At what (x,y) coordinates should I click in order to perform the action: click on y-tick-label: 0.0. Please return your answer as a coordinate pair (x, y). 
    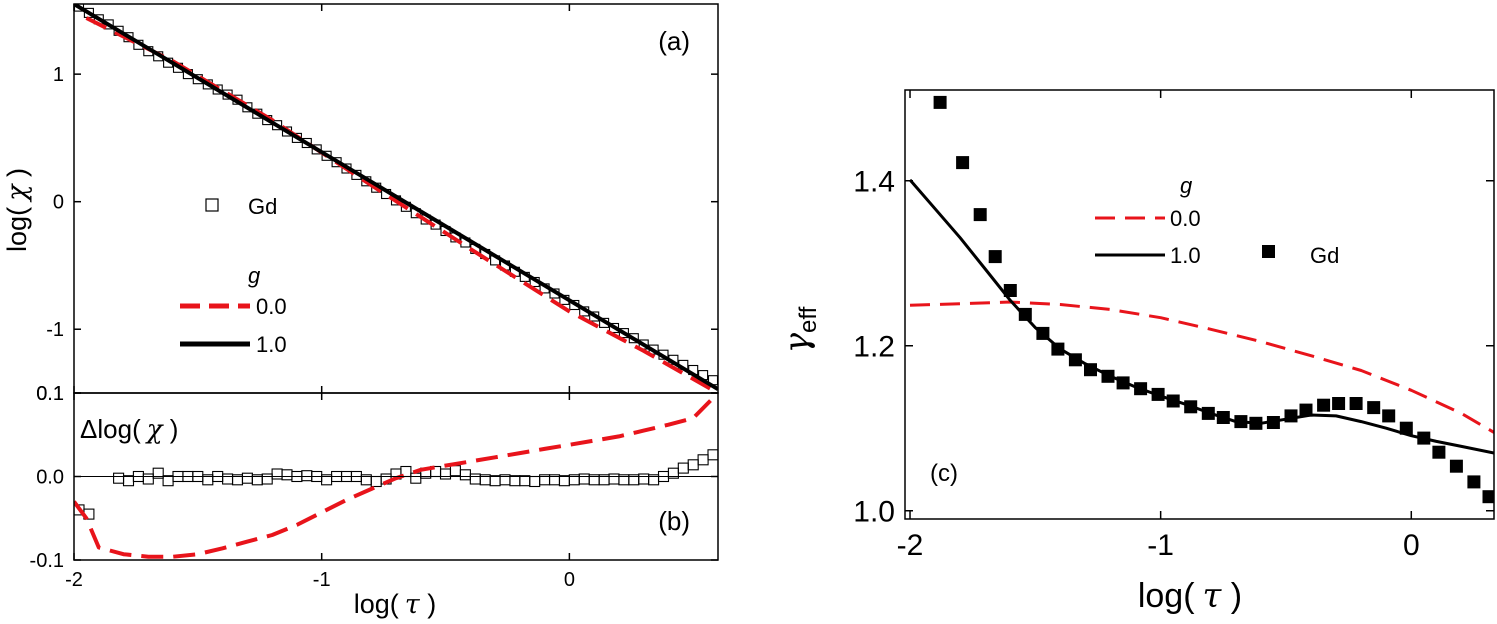
    Looking at the image, I should click on (50, 478).